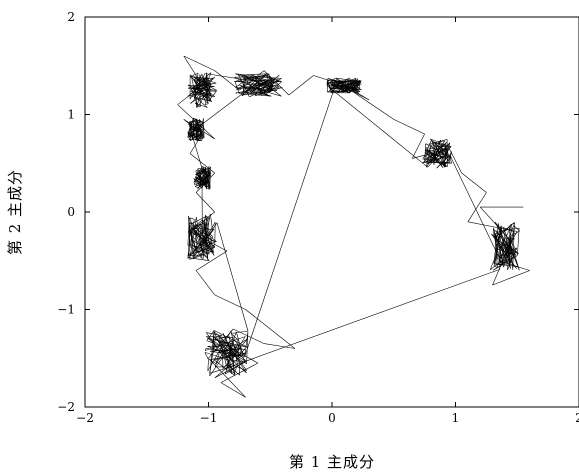 The width and height of the screenshot is (579, 476). What do you see at coordinates (85, 418) in the screenshot?
I see `x-tick-label: −2` at bounding box center [85, 418].